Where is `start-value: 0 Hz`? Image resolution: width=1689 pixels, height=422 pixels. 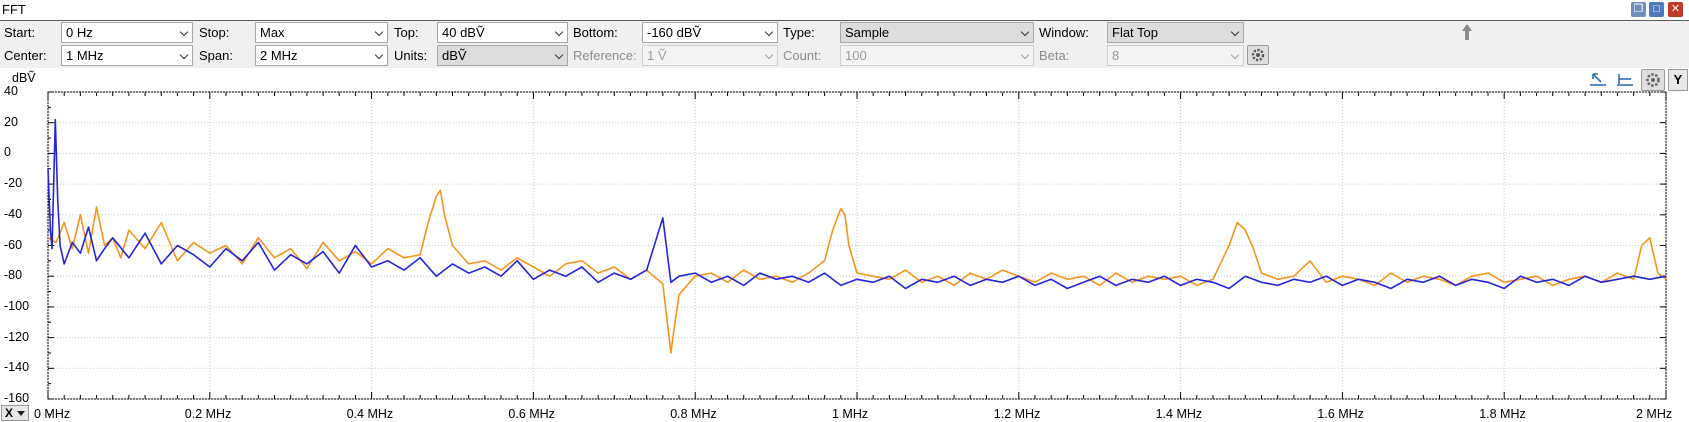 start-value: 0 Hz is located at coordinates (79, 32).